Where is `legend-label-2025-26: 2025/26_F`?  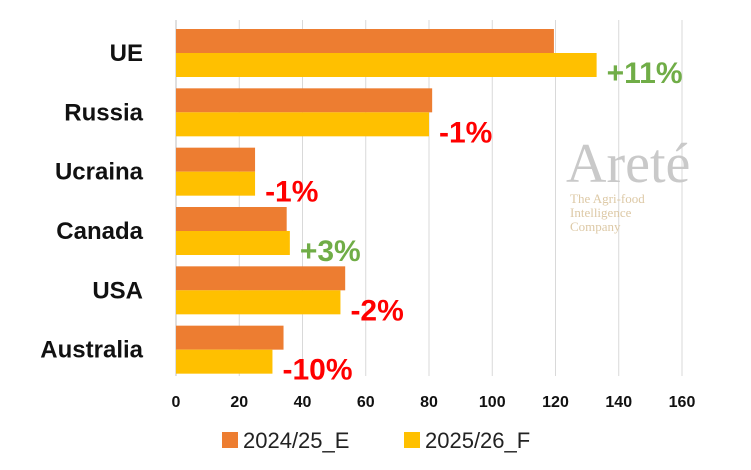
legend-label-2025-26: 2025/26_F is located at coordinates (477, 440).